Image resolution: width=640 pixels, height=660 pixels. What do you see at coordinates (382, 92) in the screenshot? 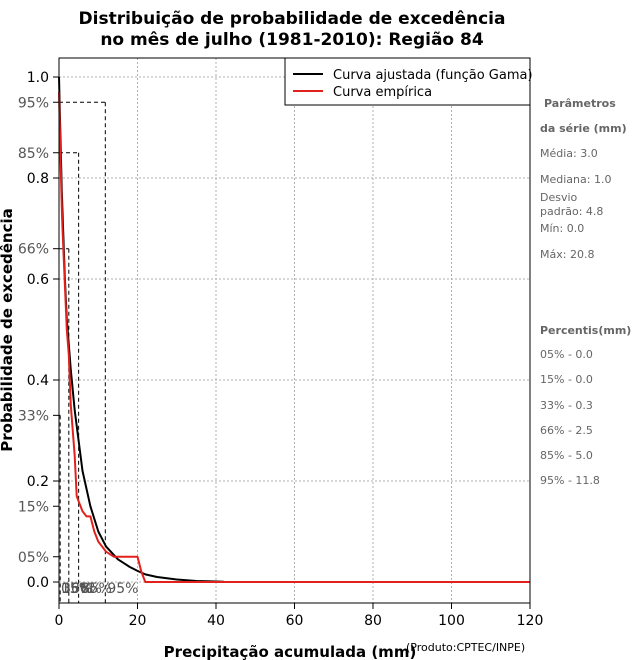
I see `legend-label-empirical: Curva empírica` at bounding box center [382, 92].